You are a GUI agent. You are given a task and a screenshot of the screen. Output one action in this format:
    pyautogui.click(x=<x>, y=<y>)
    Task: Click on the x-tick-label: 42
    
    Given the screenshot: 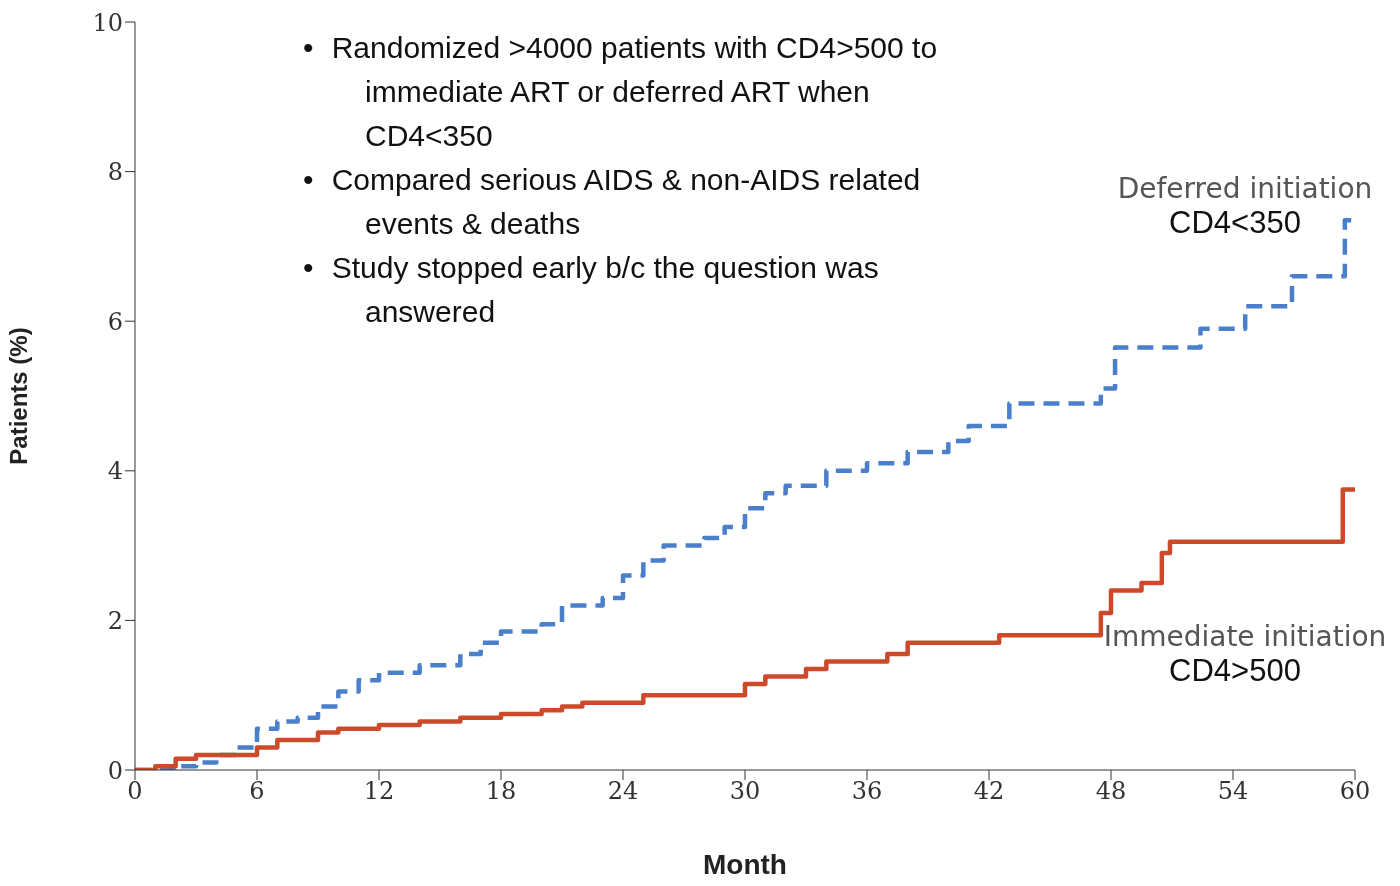 What is the action you would take?
    pyautogui.click(x=989, y=791)
    